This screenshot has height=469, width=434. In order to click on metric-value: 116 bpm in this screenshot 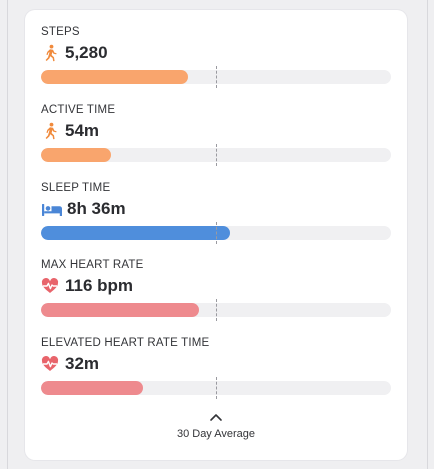, I will do `click(99, 285)`.